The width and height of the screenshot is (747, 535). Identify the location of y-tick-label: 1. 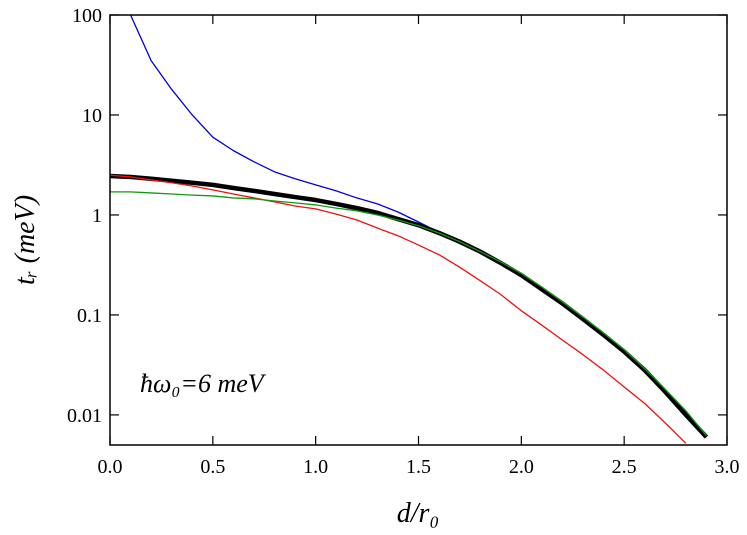
(97, 216).